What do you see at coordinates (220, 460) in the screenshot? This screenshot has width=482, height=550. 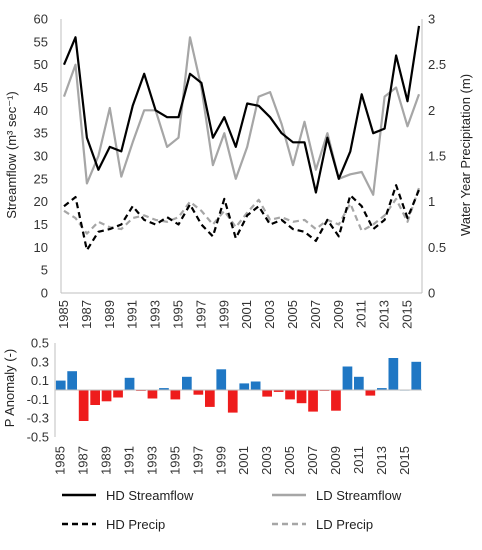 I see `anomaly-x-tick-label: 1999` at bounding box center [220, 460].